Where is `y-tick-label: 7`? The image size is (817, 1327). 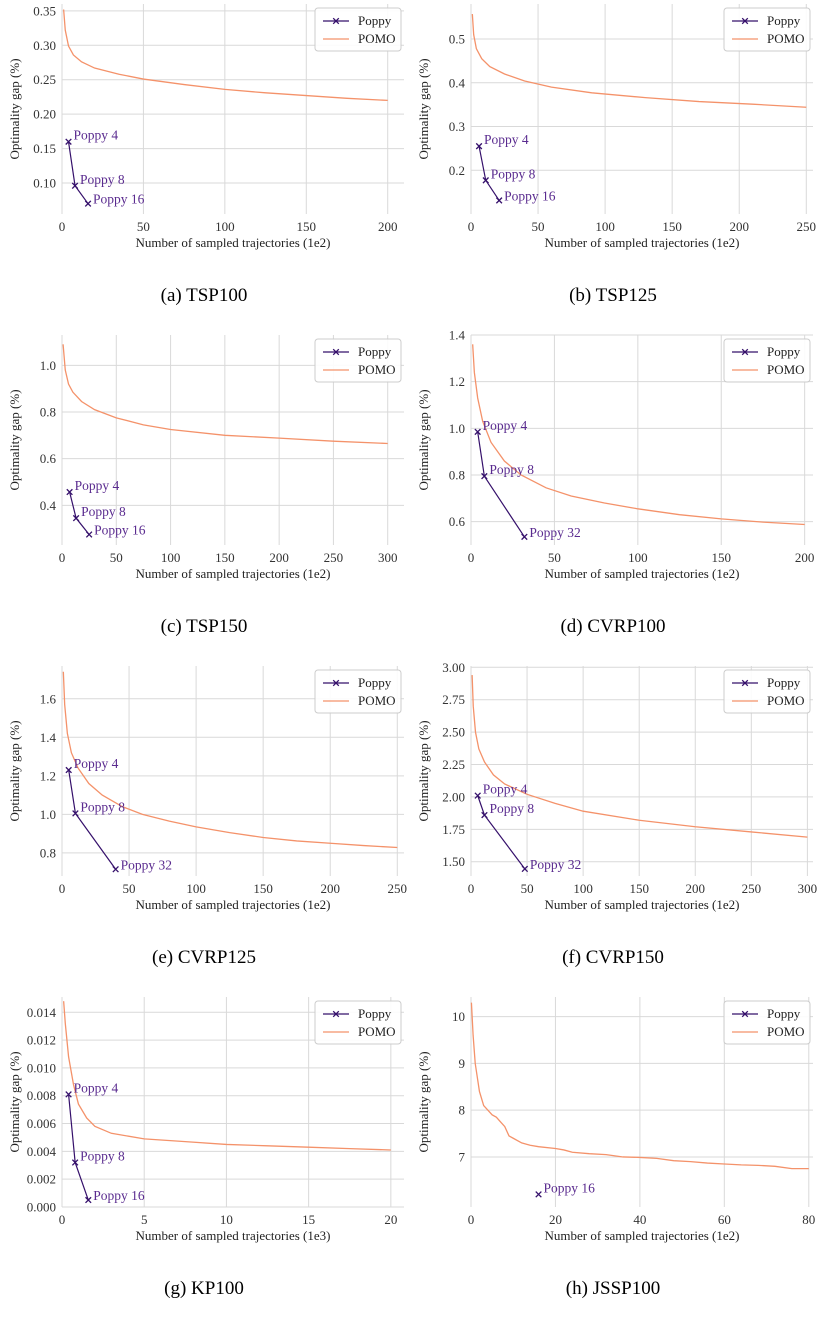 y-tick-label: 7 is located at coordinates (462, 1156).